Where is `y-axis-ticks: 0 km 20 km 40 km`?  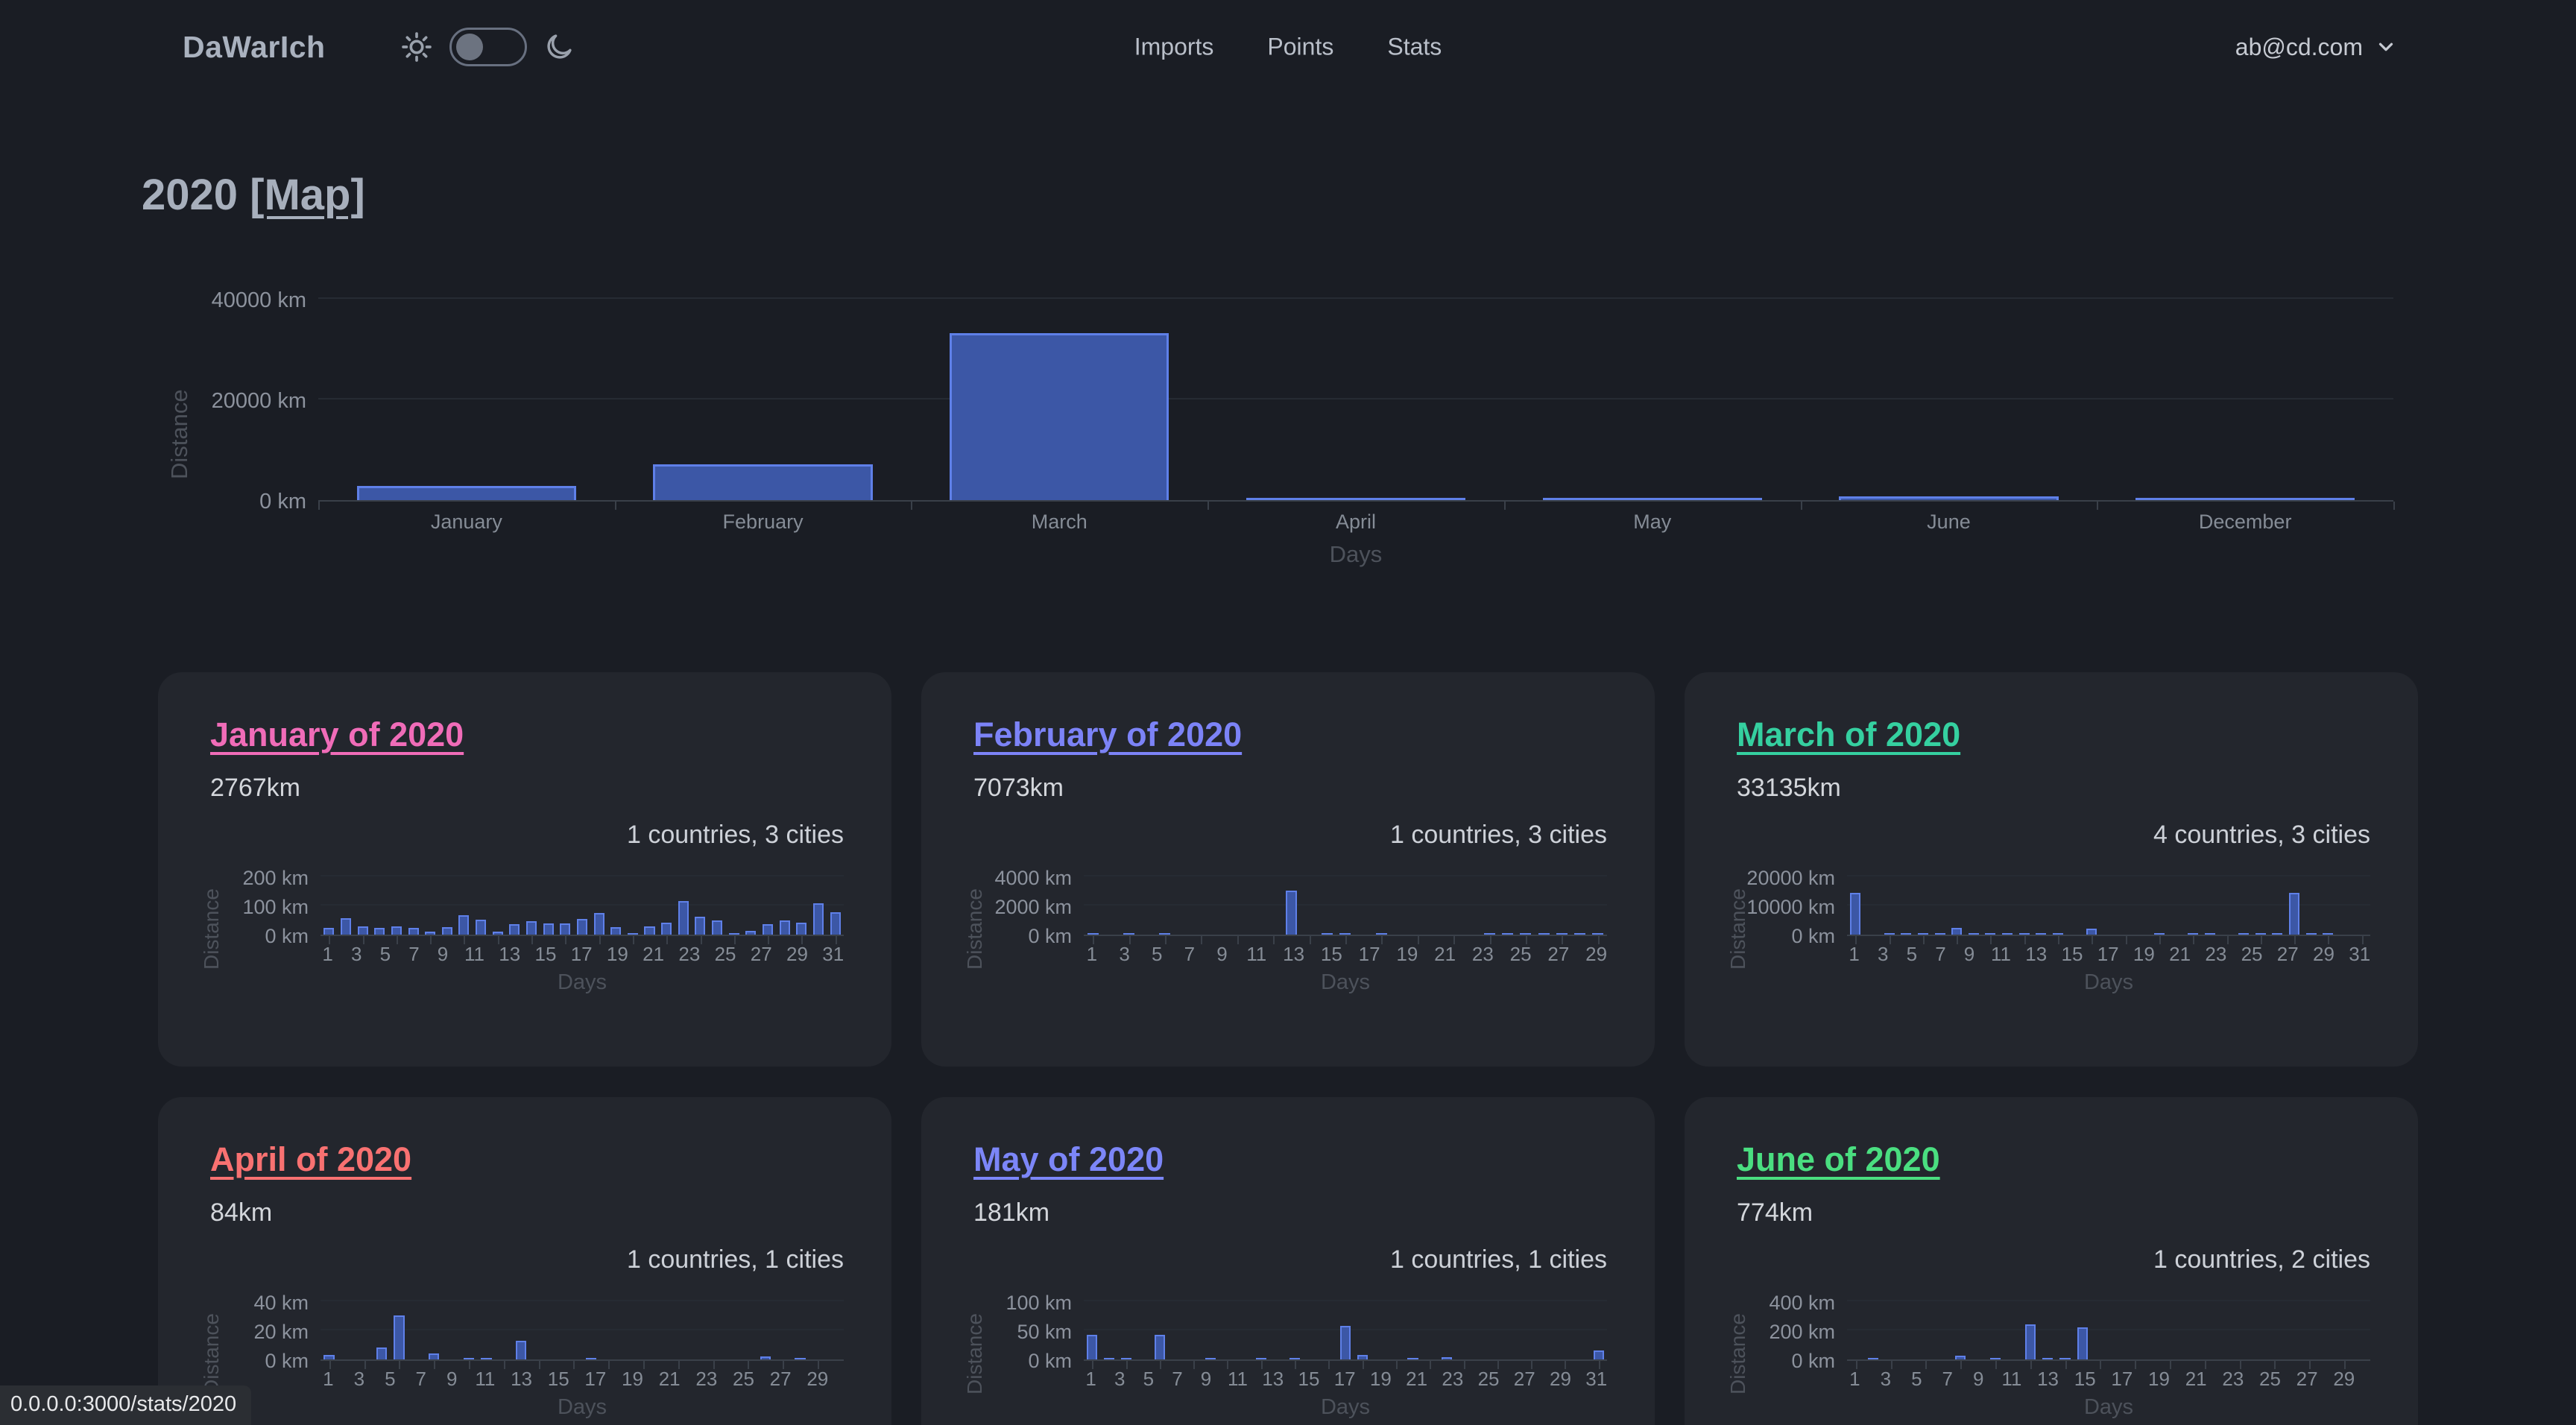 y-axis-ticks: 0 km 20 km 40 km is located at coordinates (274, 1330).